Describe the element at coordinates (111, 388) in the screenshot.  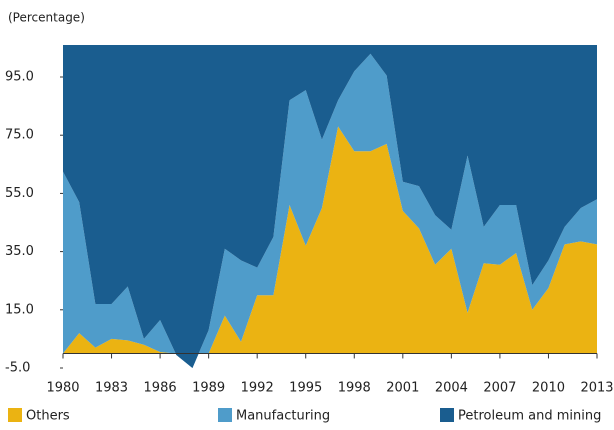
I see `x-tick-label: 1983` at that location.